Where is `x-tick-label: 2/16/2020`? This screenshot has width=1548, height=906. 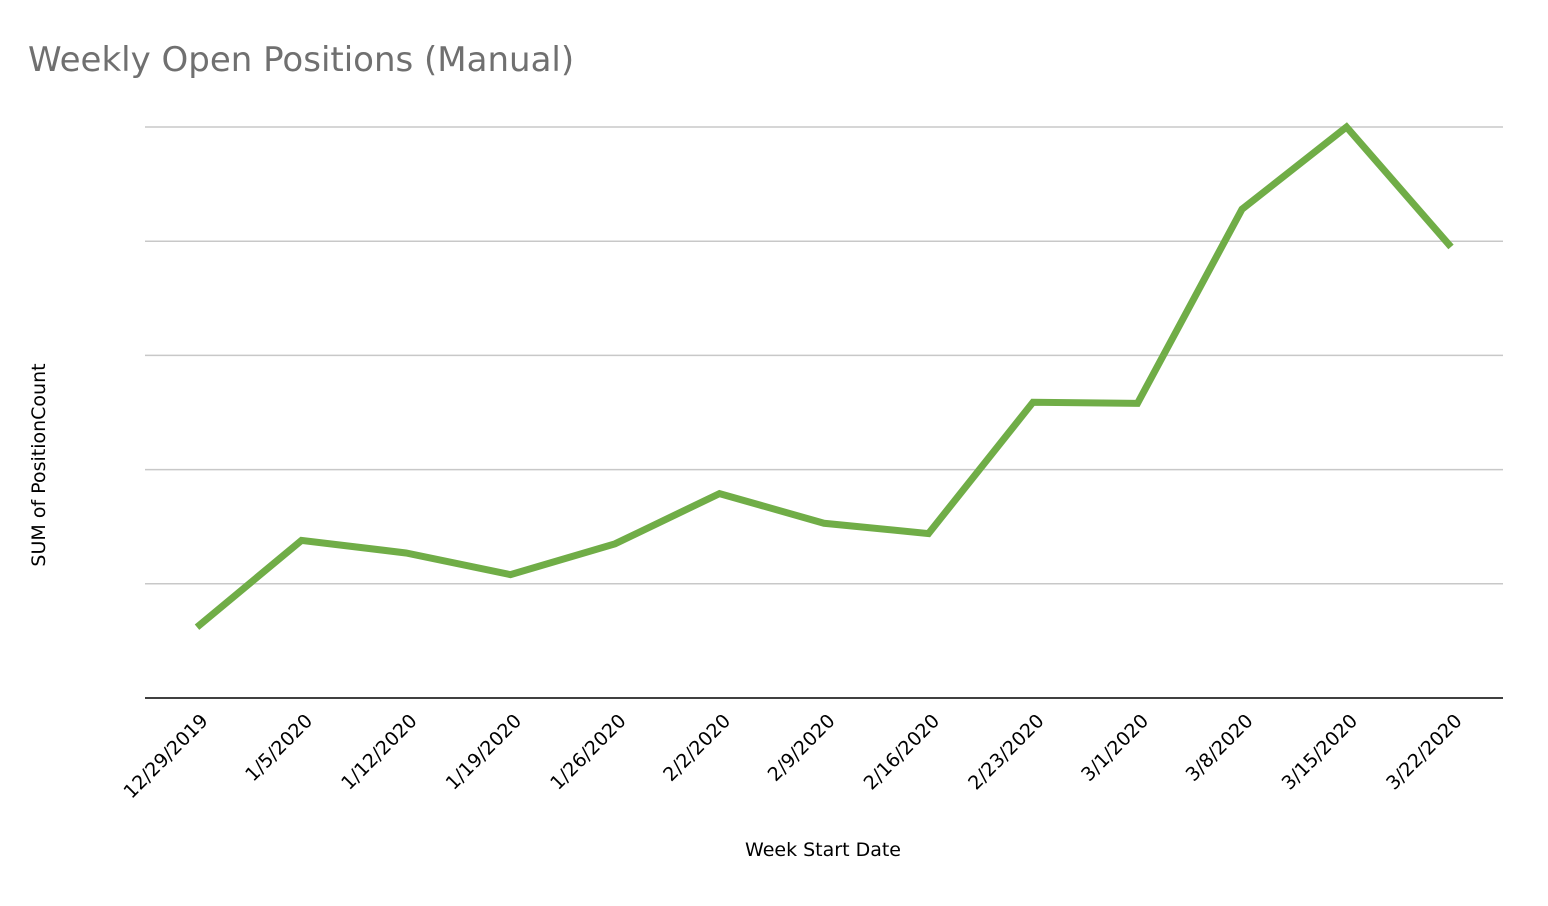 x-tick-label: 2/16/2020 is located at coordinates (902, 752).